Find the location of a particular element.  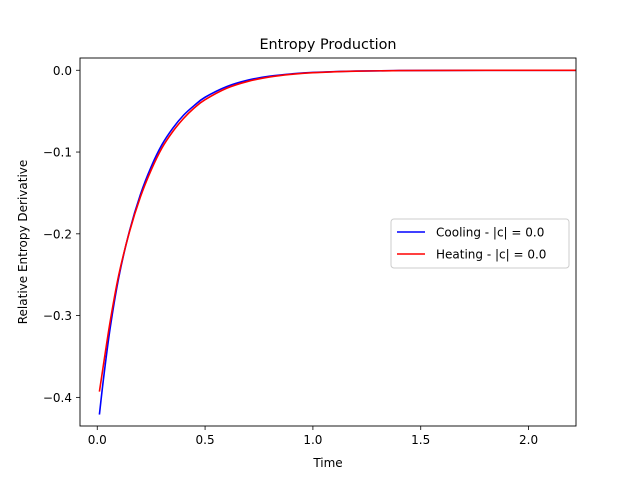

y-axis: 0.0 −0.1 −0.2 −0.3 −0.4 is located at coordinates (61, 234).